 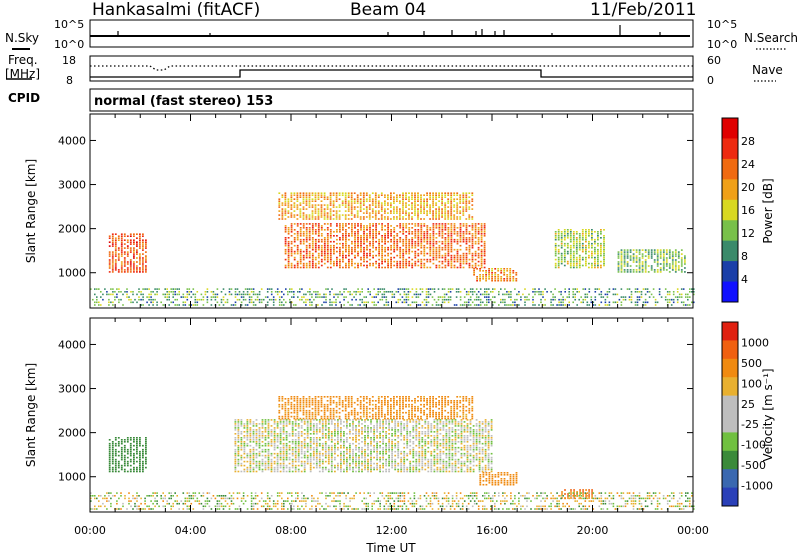 What do you see at coordinates (376, 206) in the screenshot?
I see `echo-region` at bounding box center [376, 206].